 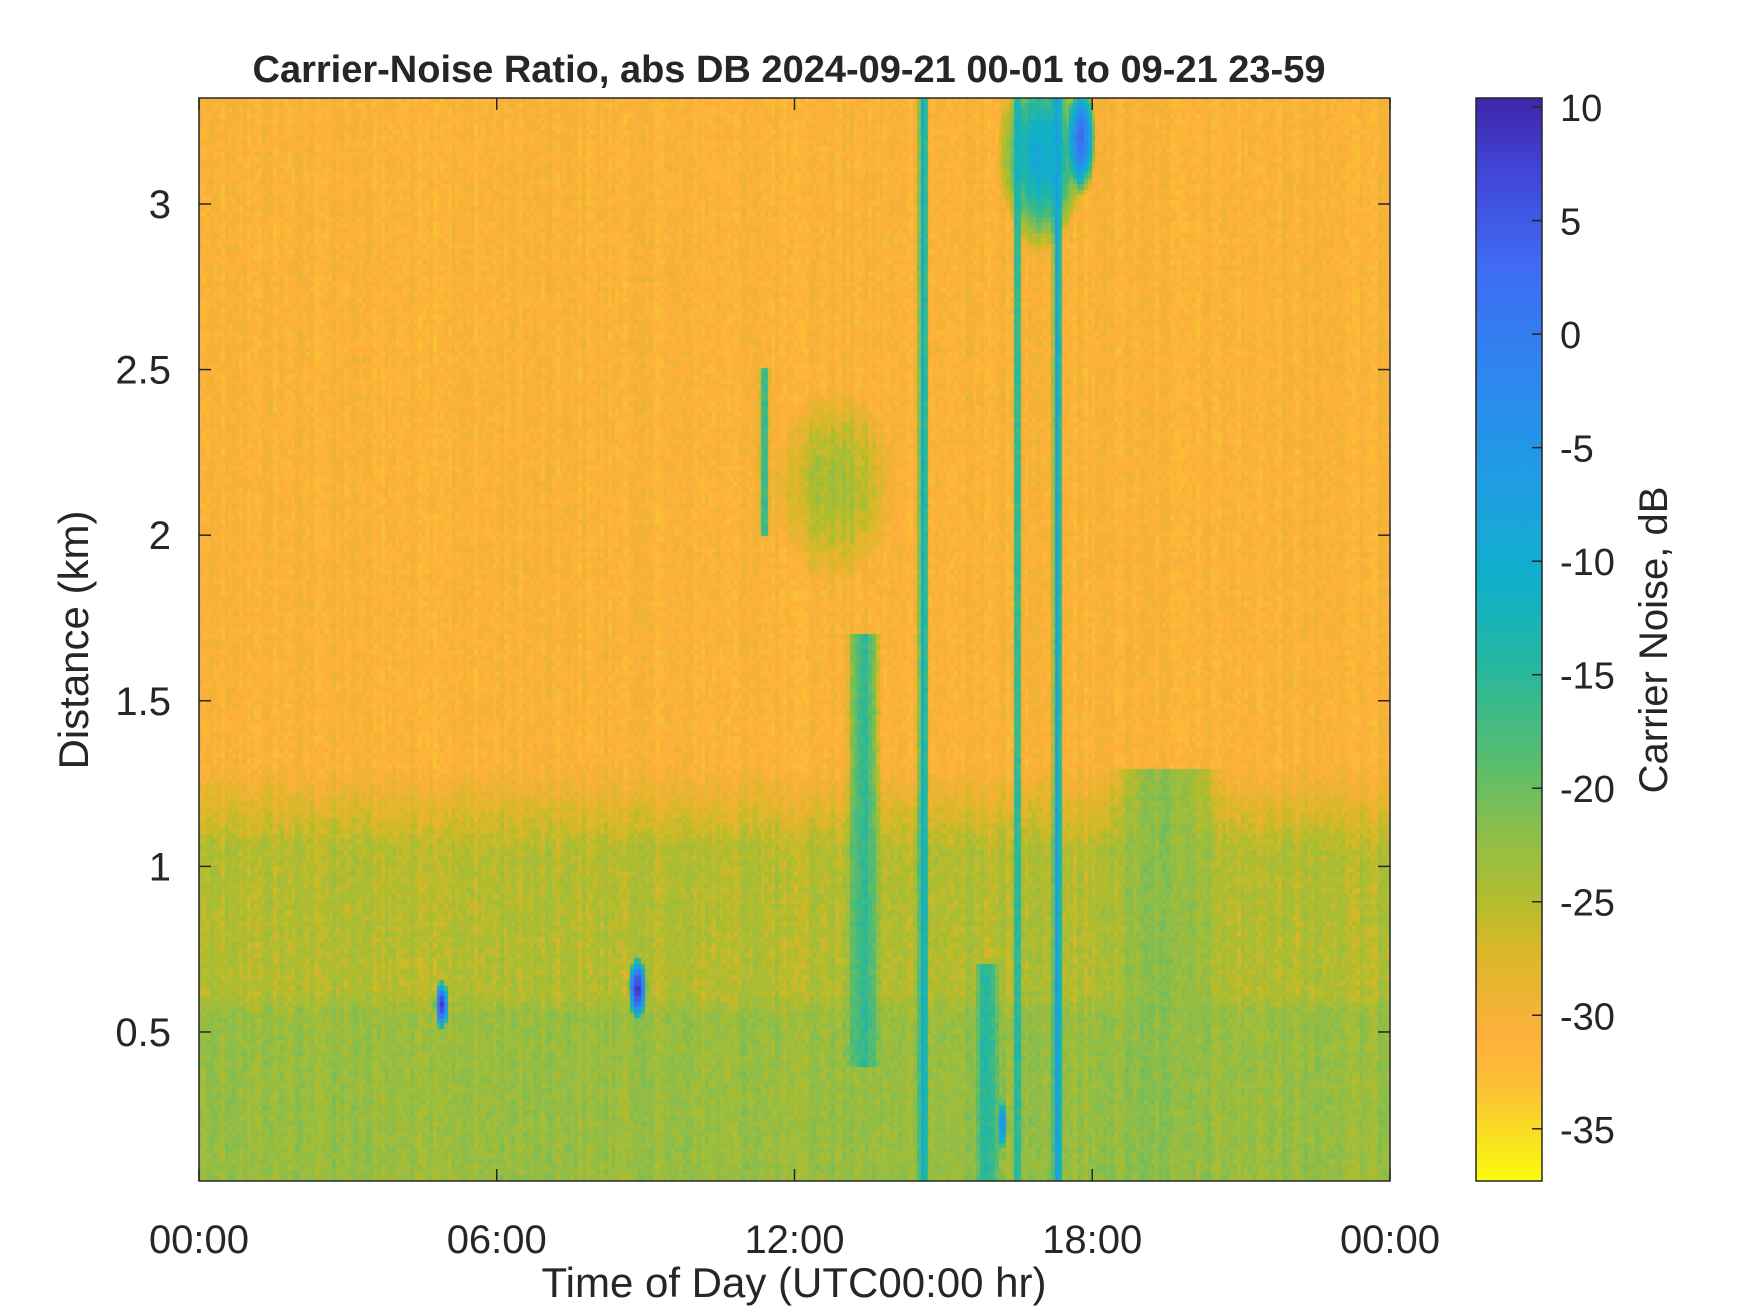 What do you see at coordinates (143, 371) in the screenshot?
I see `y-tick-label: 2.5` at bounding box center [143, 371].